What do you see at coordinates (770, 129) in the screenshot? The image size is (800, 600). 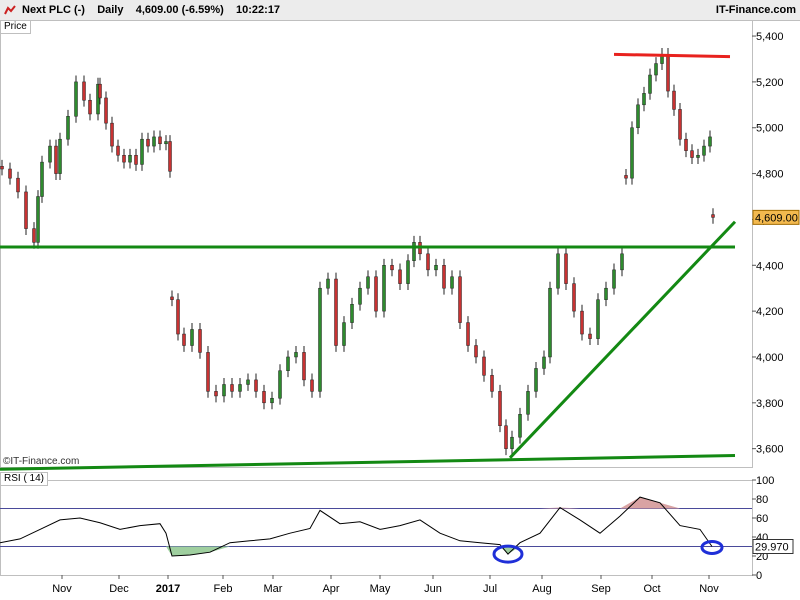 I see `y-tick-label: 5,000` at bounding box center [770, 129].